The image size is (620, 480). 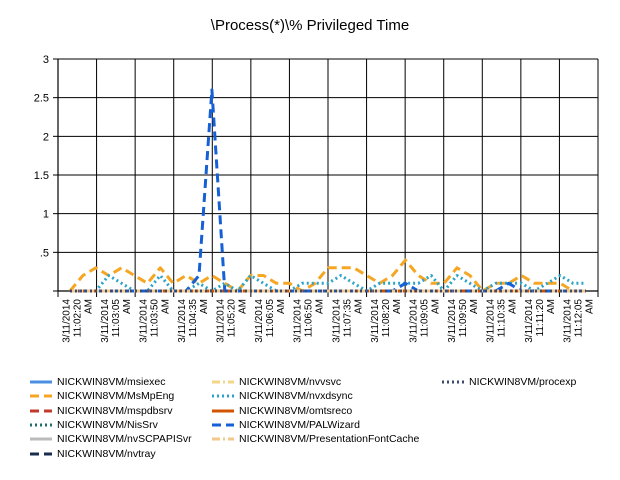 What do you see at coordinates (309, 318) in the screenshot?
I see `x-tick-label-line: 11:06:50` at bounding box center [309, 318].